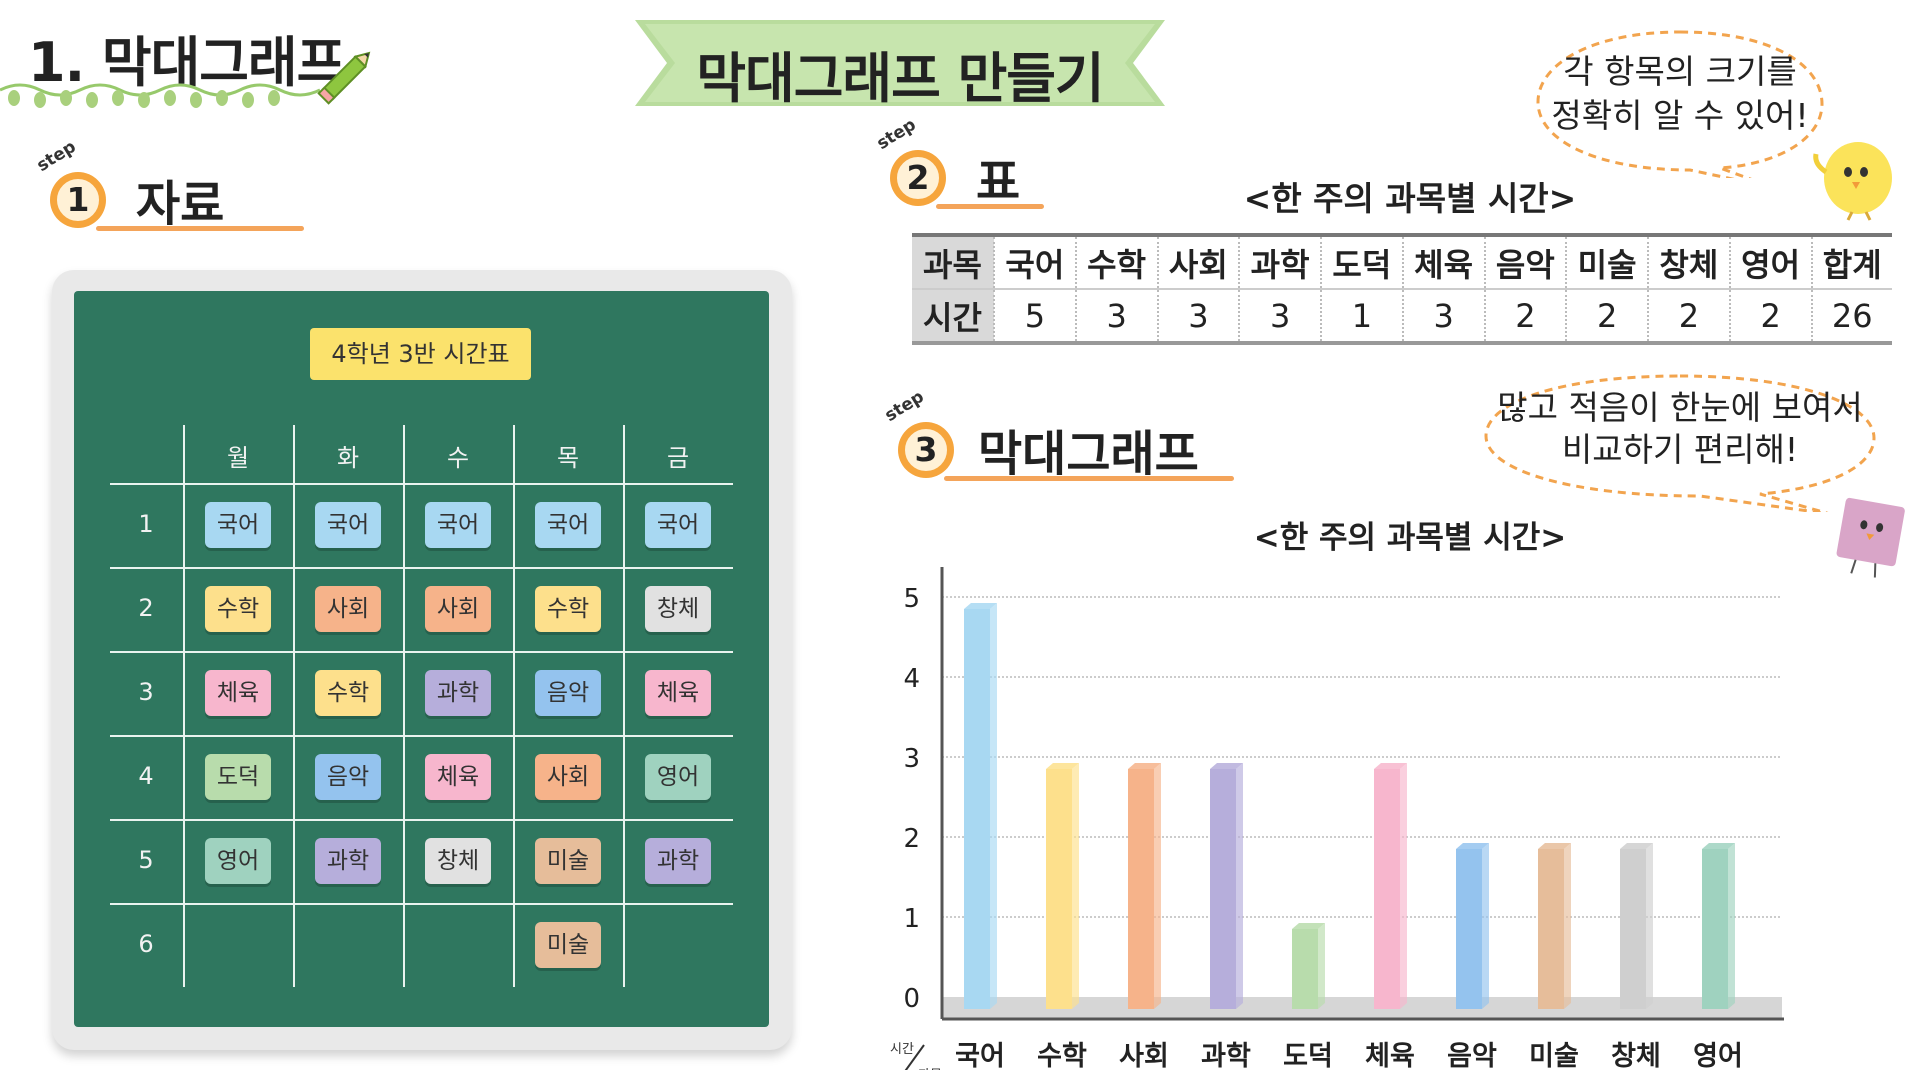  What do you see at coordinates (900, 63) in the screenshot?
I see `ribbon-shape` at bounding box center [900, 63].